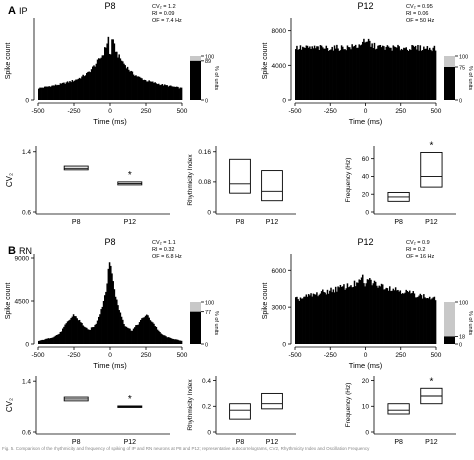 The width and height of the screenshot is (474, 460). I want to click on autocorrelogram-IP-P8, so click(110, 68).